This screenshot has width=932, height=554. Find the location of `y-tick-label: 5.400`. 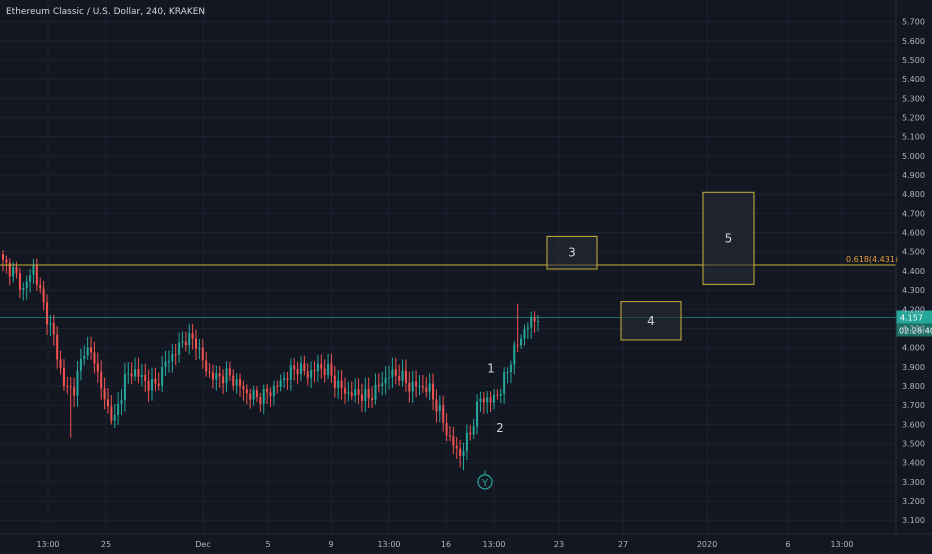

y-tick-label: 5.400 is located at coordinates (913, 79).